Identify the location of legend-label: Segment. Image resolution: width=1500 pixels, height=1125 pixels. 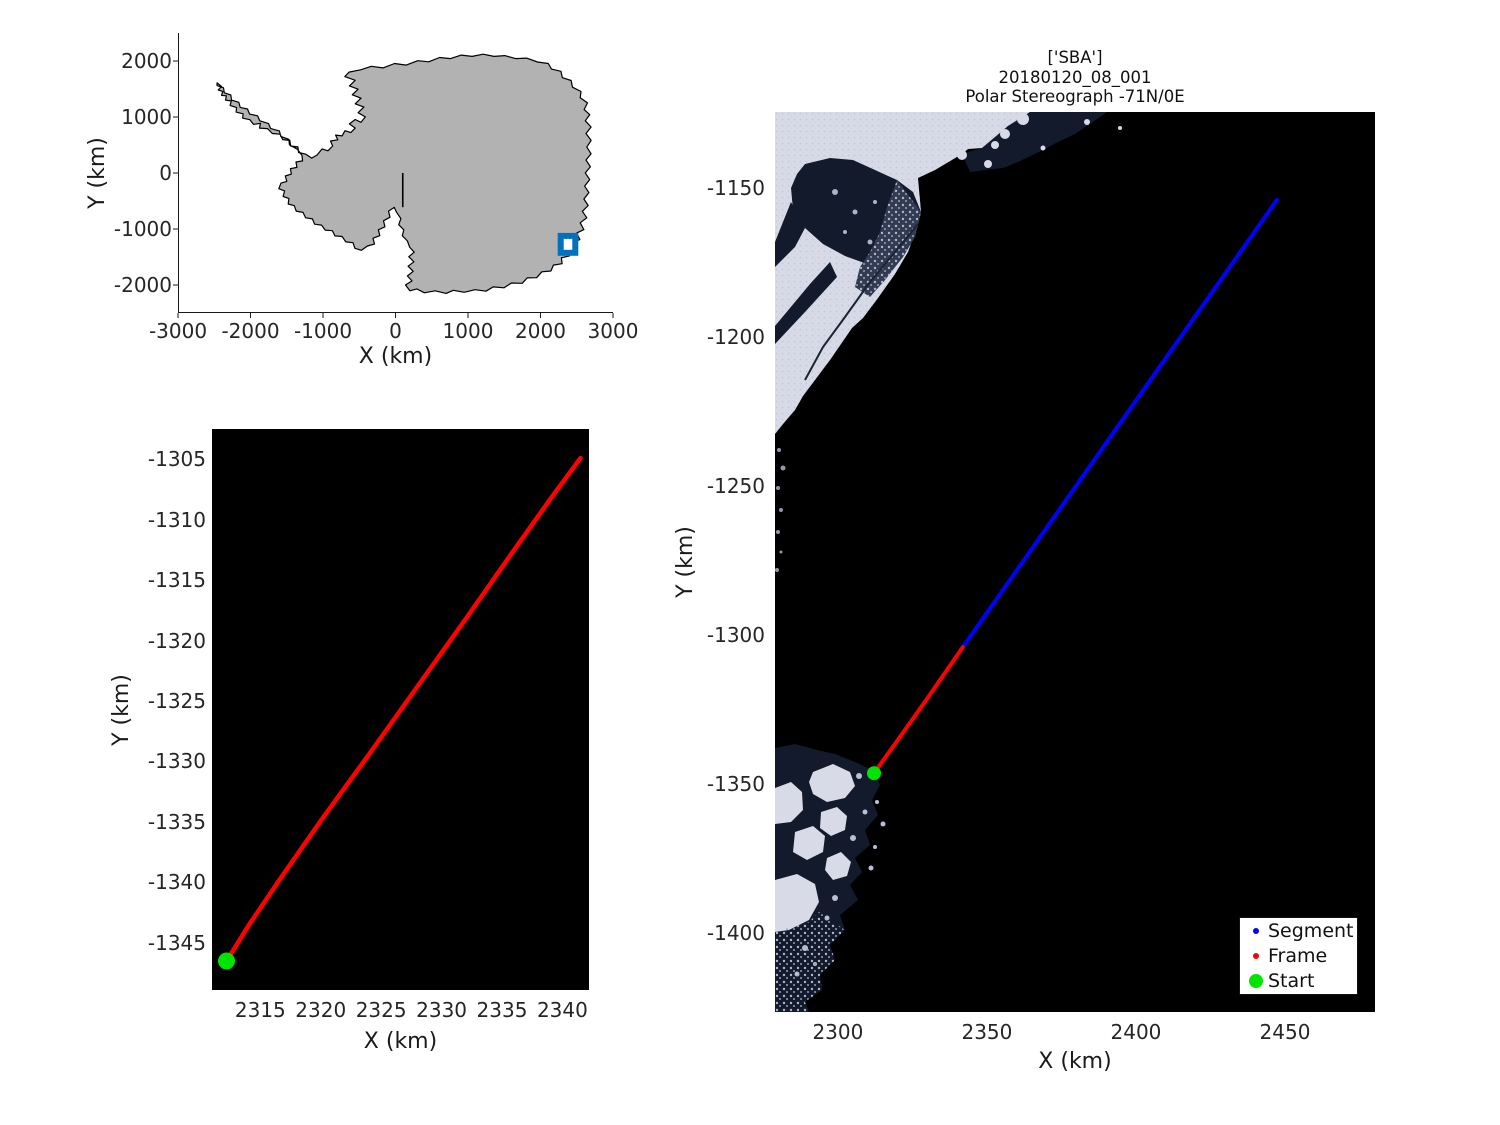
(1311, 930).